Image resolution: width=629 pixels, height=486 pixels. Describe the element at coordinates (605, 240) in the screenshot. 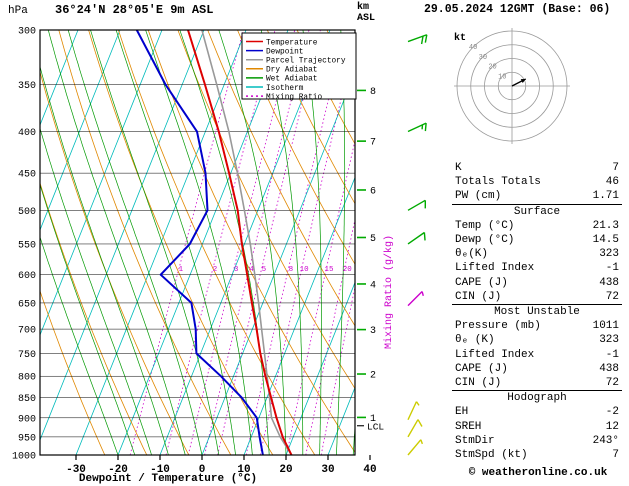

I see `index-value: 14.5` at that location.